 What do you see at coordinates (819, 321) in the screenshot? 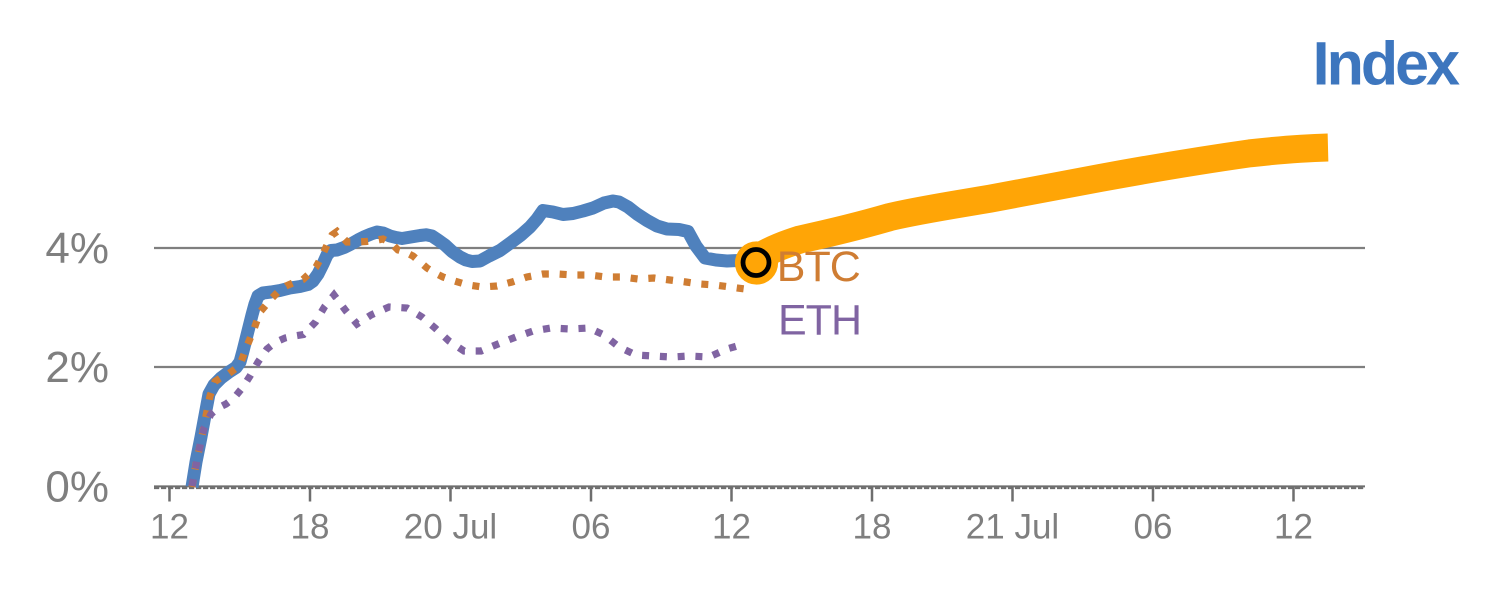
I see `svg-text: ETH` at bounding box center [819, 321].